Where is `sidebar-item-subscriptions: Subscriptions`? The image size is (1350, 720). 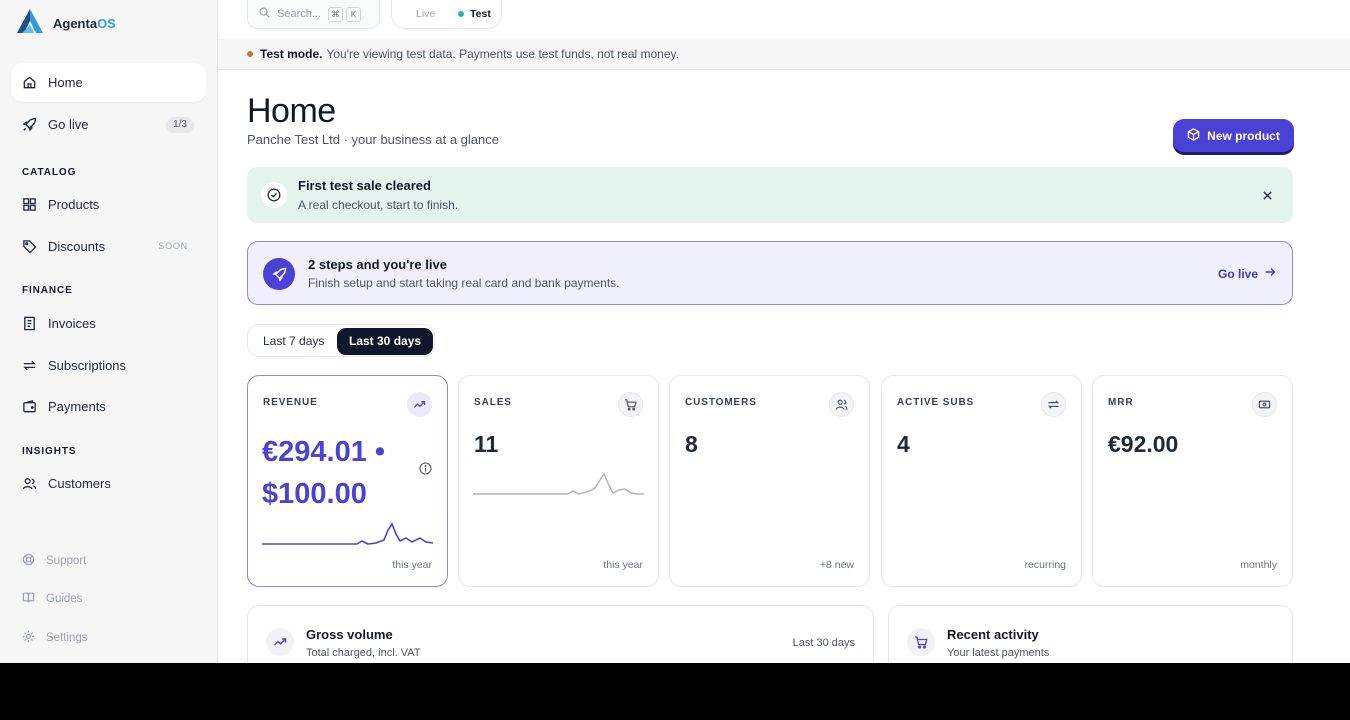 sidebar-item-subscriptions: Subscriptions is located at coordinates (108, 365).